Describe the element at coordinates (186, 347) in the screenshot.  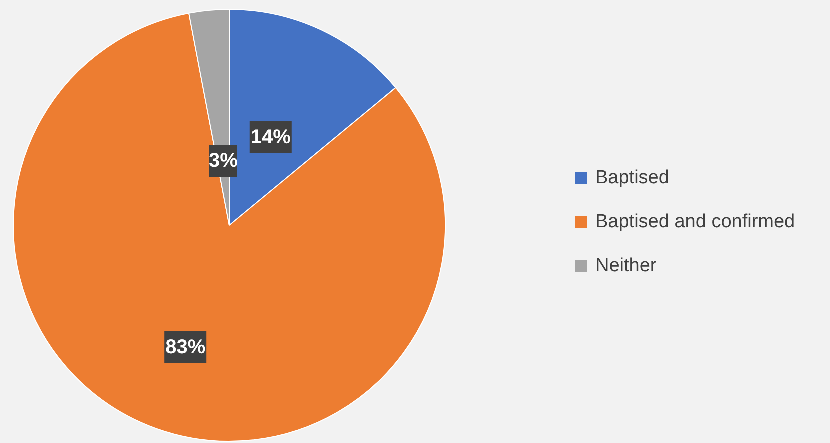
I see `data-label: 83%` at that location.